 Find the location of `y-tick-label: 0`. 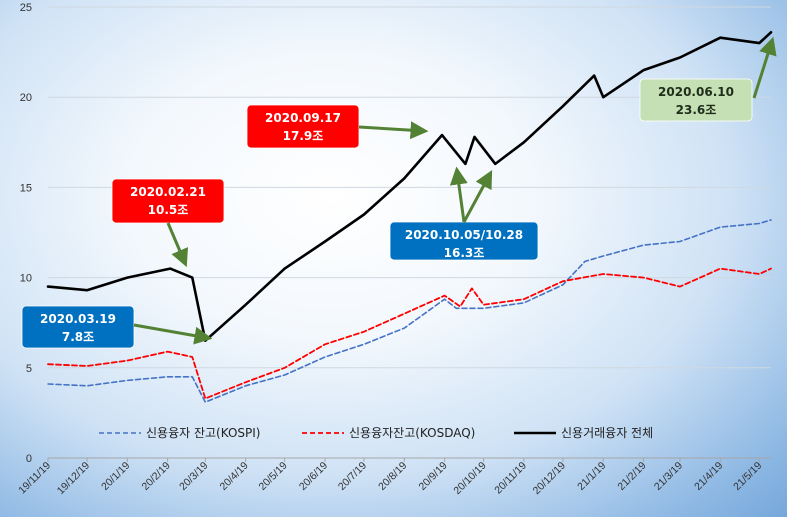

y-tick-label: 0 is located at coordinates (29, 459).